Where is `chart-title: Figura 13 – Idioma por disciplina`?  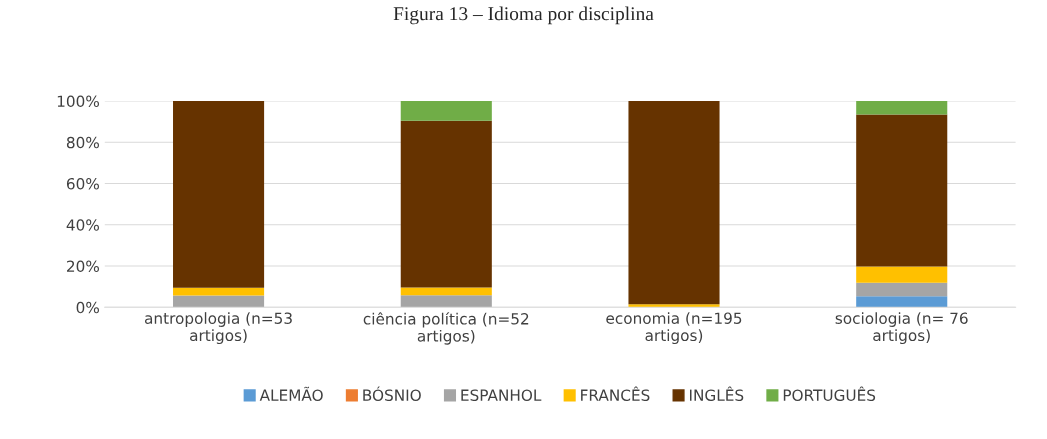
chart-title: Figura 13 – Idioma por disciplina is located at coordinates (523, 15).